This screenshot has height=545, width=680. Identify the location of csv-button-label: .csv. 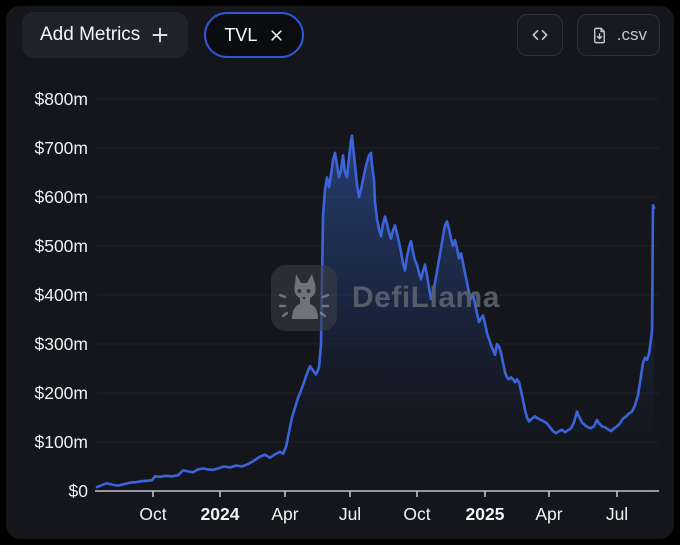
(631, 34).